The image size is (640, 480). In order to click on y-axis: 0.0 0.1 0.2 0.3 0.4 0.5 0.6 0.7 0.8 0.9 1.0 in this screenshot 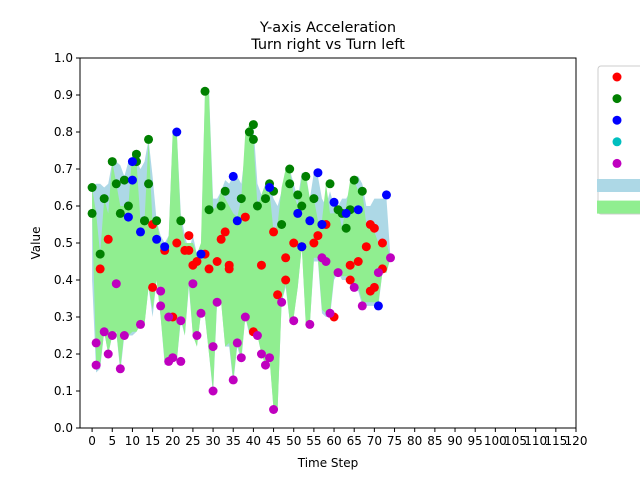, I will do `click(67, 243)`.